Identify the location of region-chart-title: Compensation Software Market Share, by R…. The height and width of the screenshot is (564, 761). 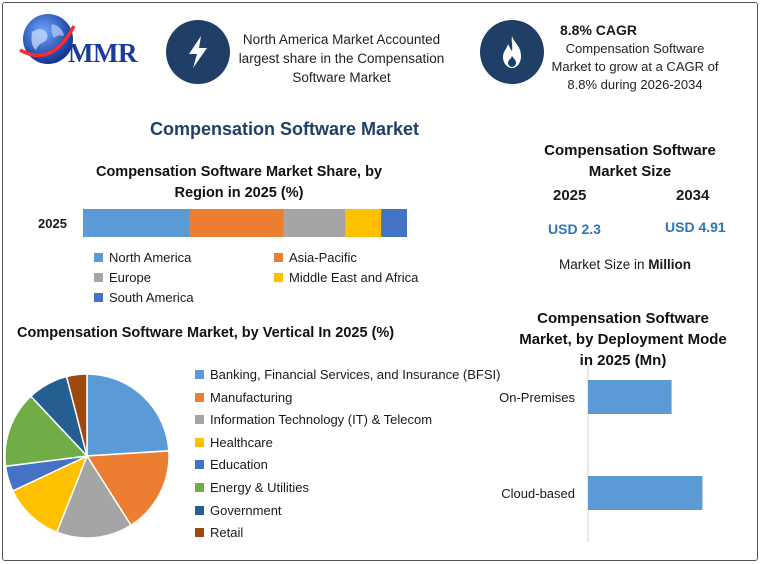
(239, 182).